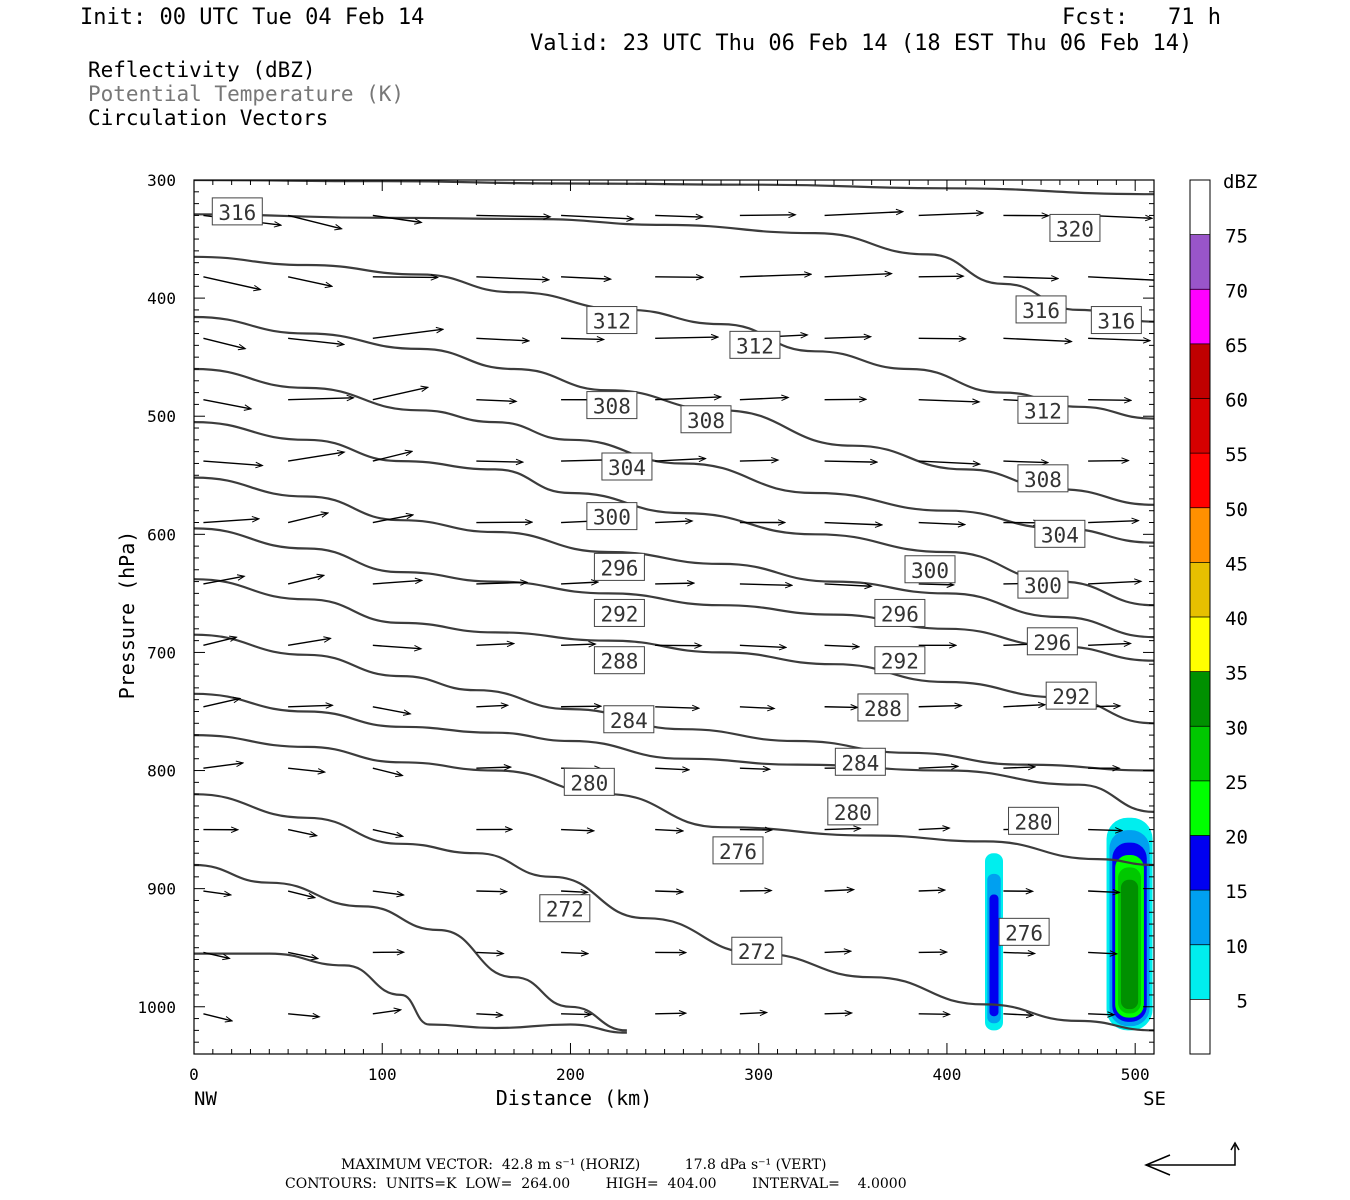 This screenshot has width=1350, height=1200. Describe the element at coordinates (1236, 510) in the screenshot. I see `colorbar-label-50: 50` at that location.